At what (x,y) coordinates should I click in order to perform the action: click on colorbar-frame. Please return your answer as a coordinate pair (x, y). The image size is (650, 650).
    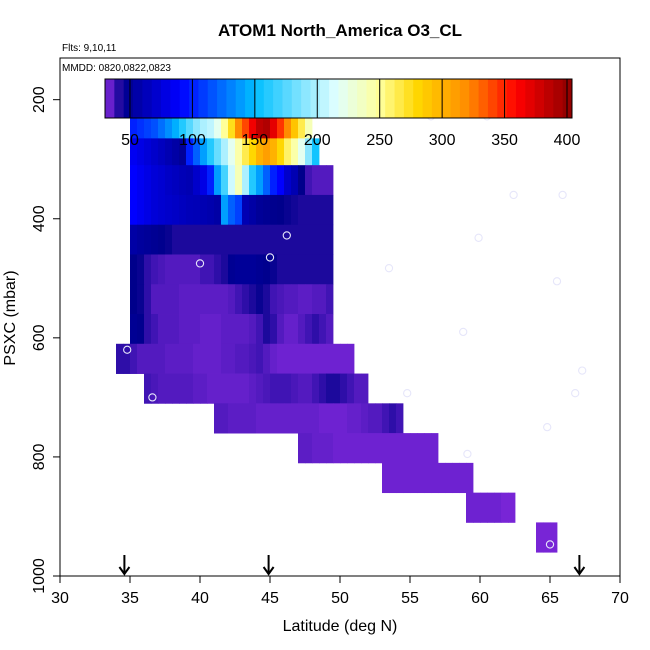
    Looking at the image, I should click on (338, 98).